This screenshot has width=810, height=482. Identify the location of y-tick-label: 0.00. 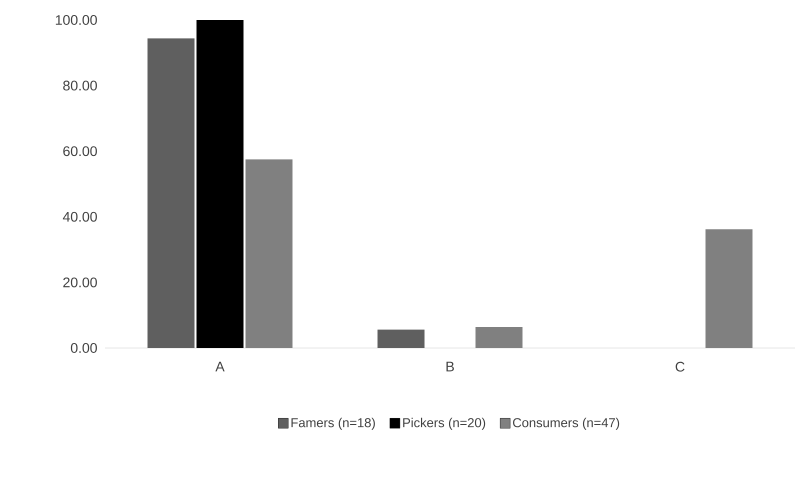
(83, 348).